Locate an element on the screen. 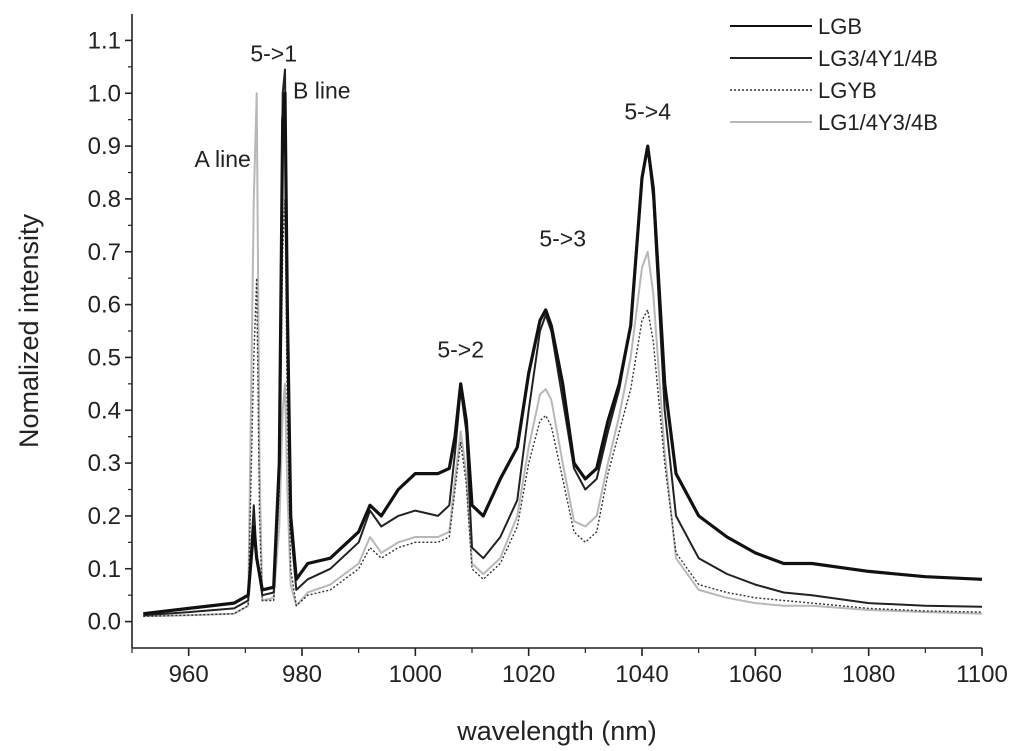 The width and height of the screenshot is (1024, 751). x-tick-label: 980 is located at coordinates (302, 674).